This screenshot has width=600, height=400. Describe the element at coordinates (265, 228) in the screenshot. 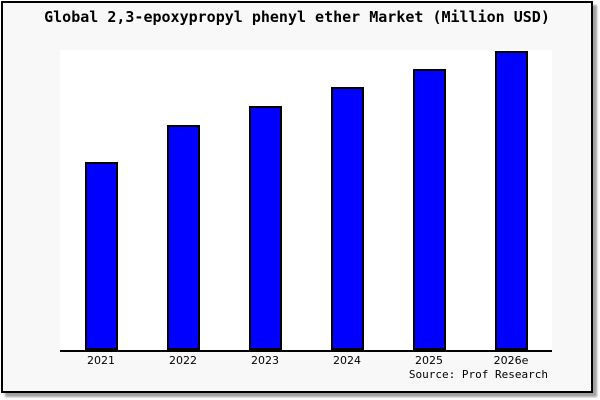

I see `bar-2023` at that location.